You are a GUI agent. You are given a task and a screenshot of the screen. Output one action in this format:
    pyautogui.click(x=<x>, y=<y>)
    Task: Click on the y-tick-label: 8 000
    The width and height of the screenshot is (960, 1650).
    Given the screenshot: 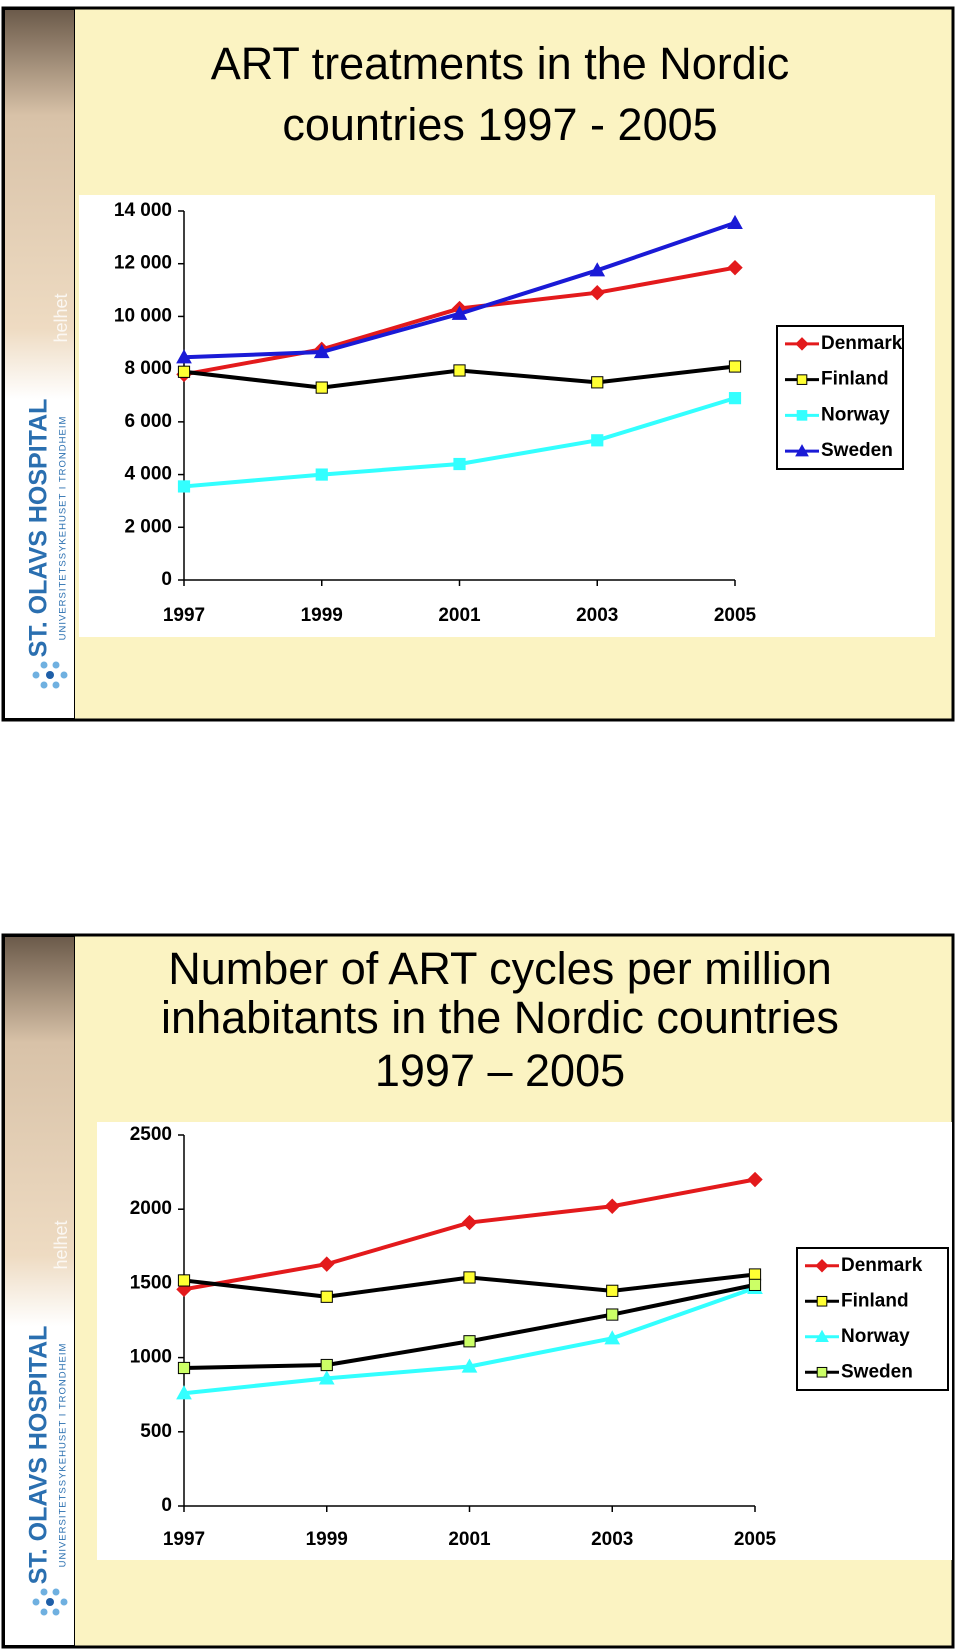 What is the action you would take?
    pyautogui.click(x=148, y=368)
    